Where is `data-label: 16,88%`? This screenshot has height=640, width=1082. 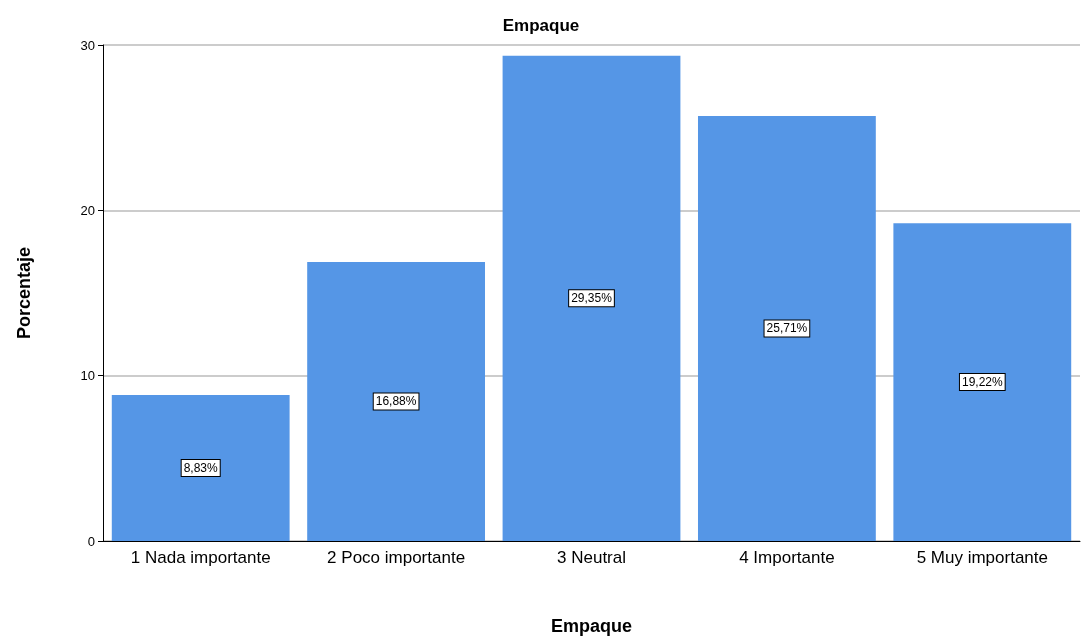 data-label: 16,88% is located at coordinates (396, 401).